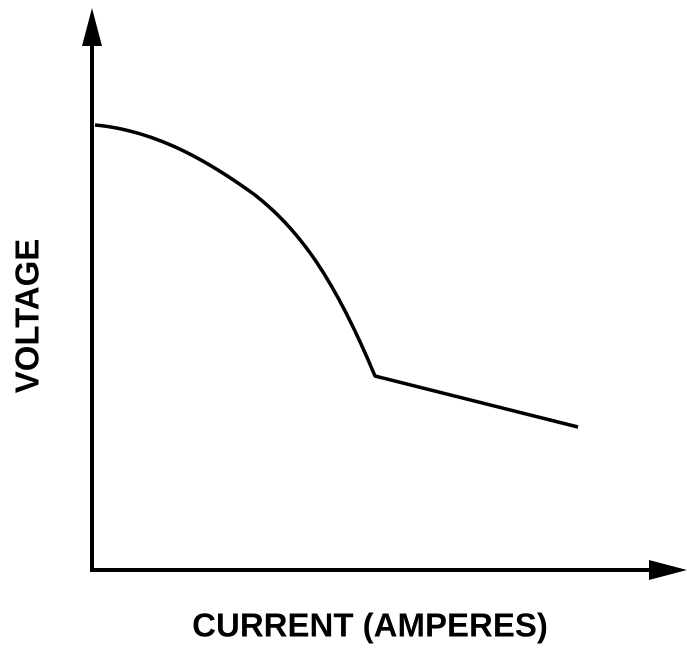  I want to click on y-axis-arrow, so click(92, 27).